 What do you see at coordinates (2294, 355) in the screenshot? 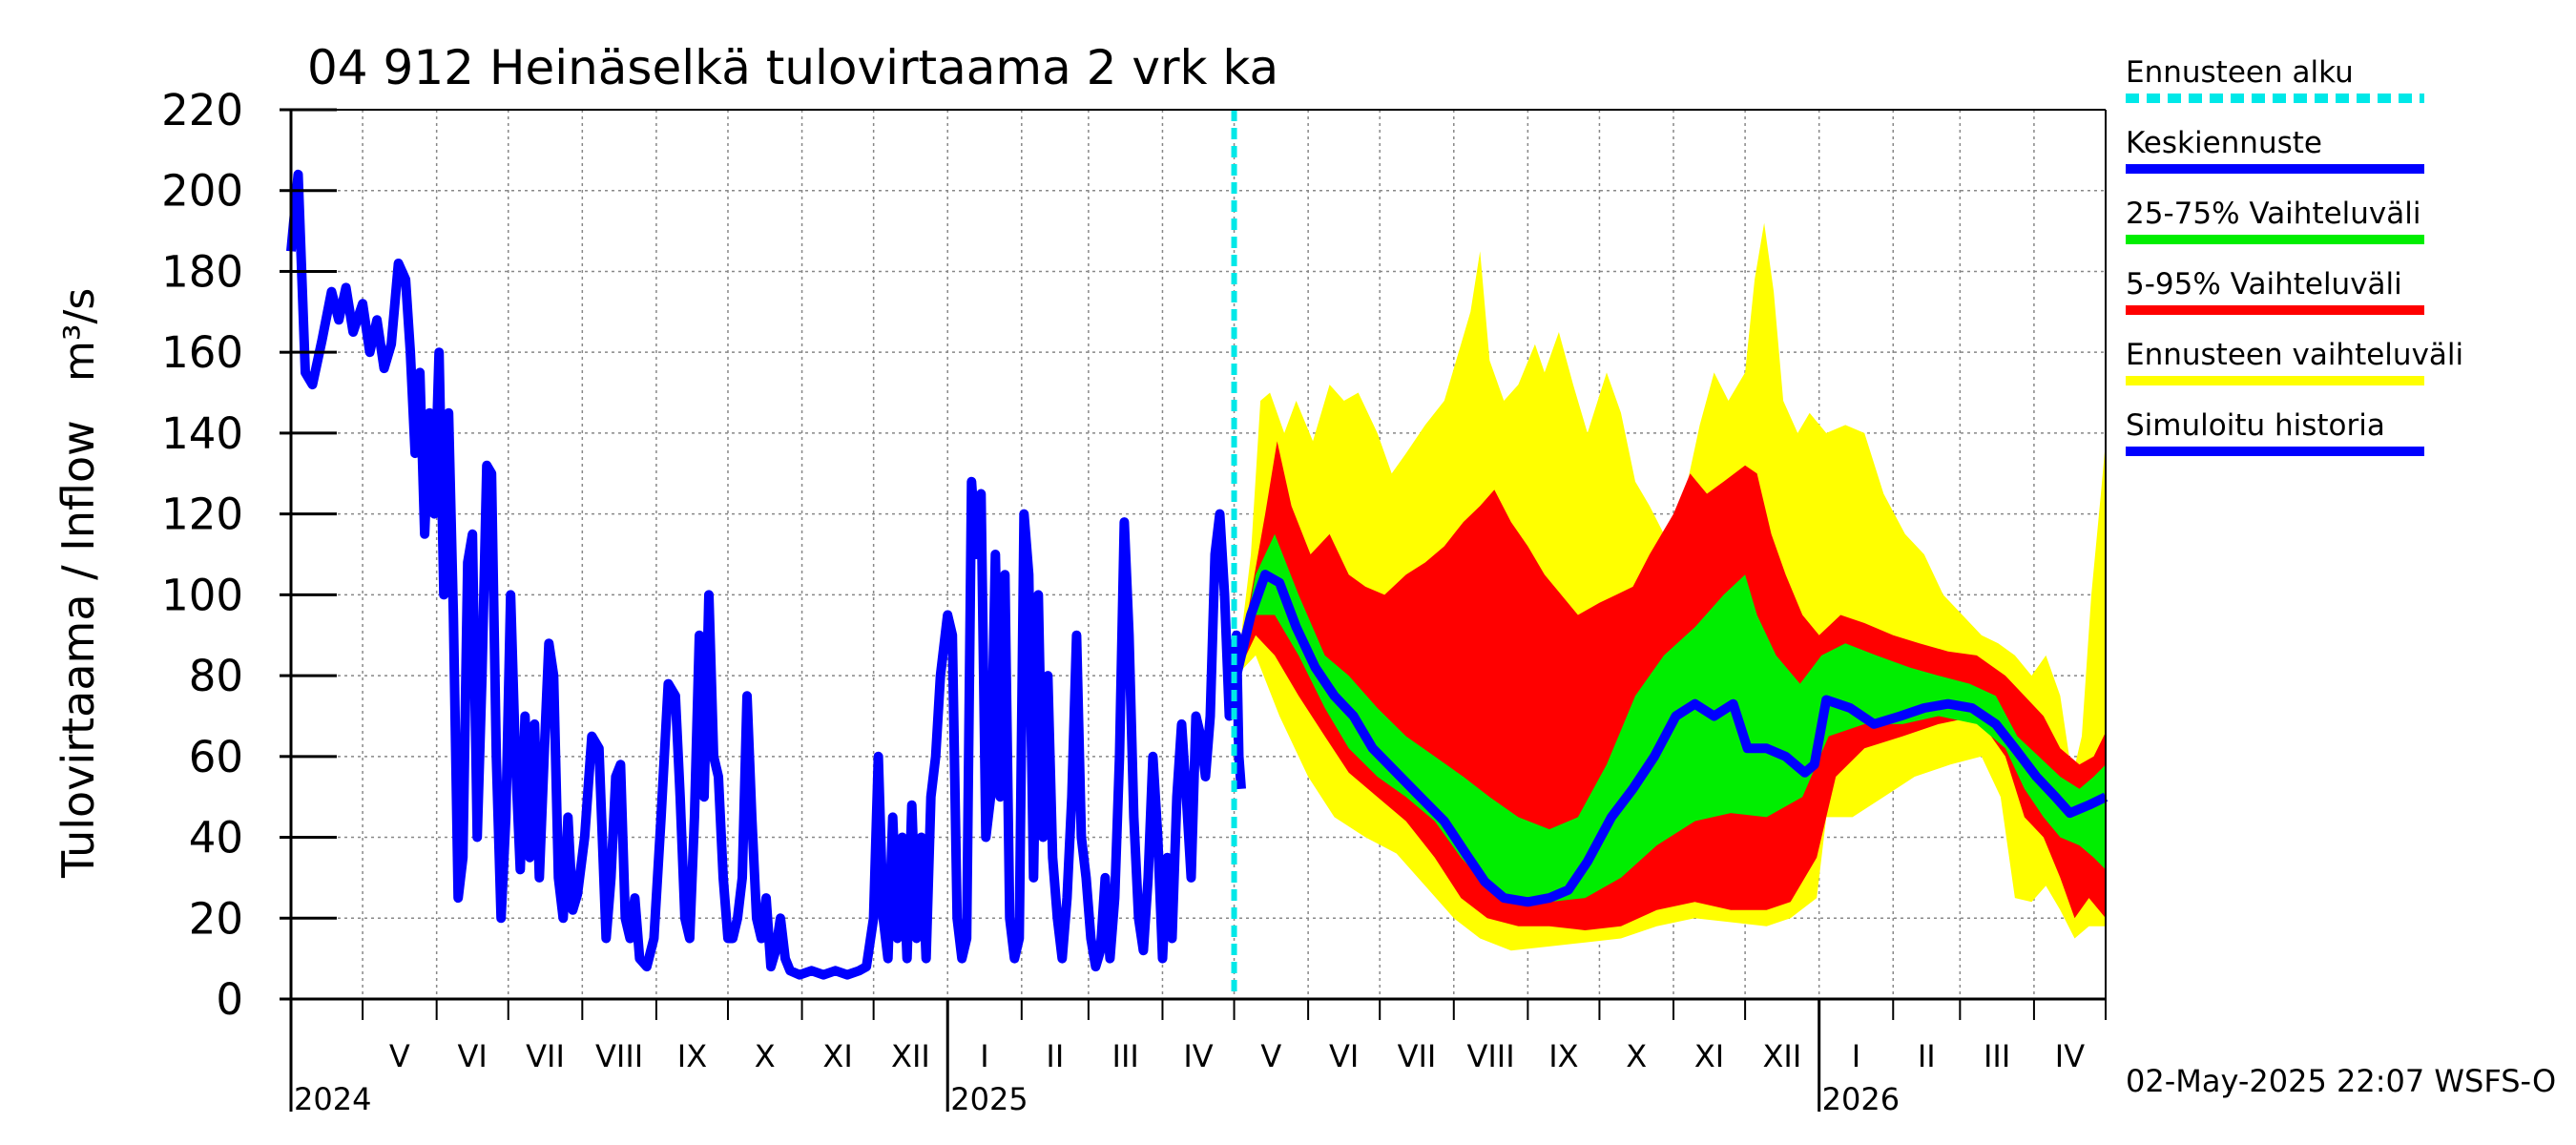
I see `legend-label: Ennusteen vaihteluväli` at bounding box center [2294, 355].